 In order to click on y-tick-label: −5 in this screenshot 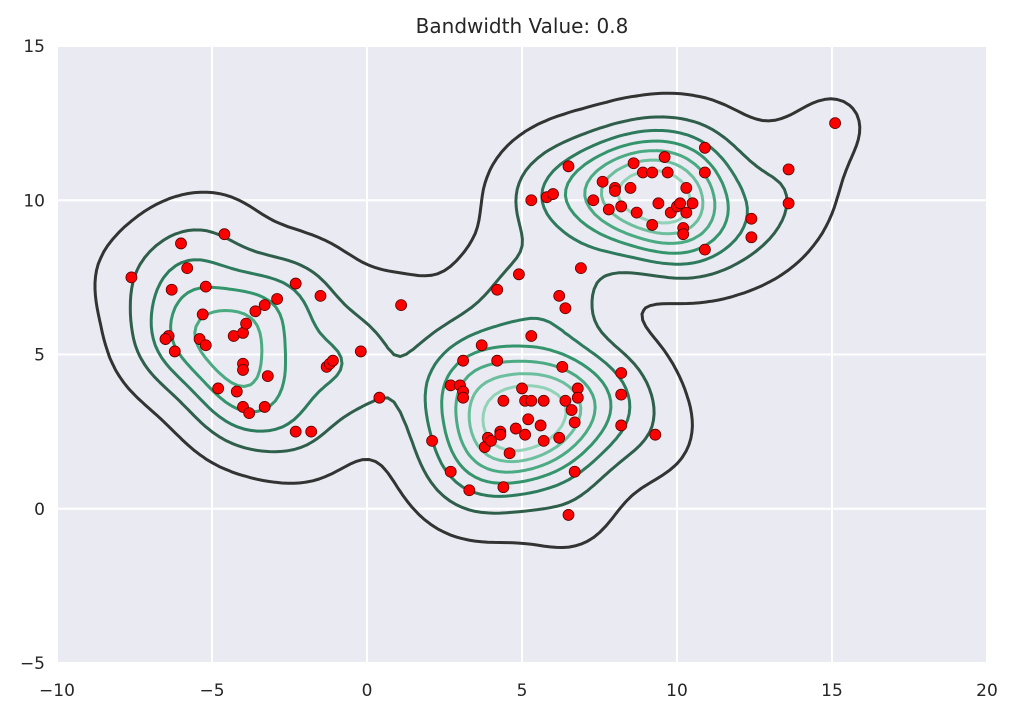, I will do `click(32, 664)`.